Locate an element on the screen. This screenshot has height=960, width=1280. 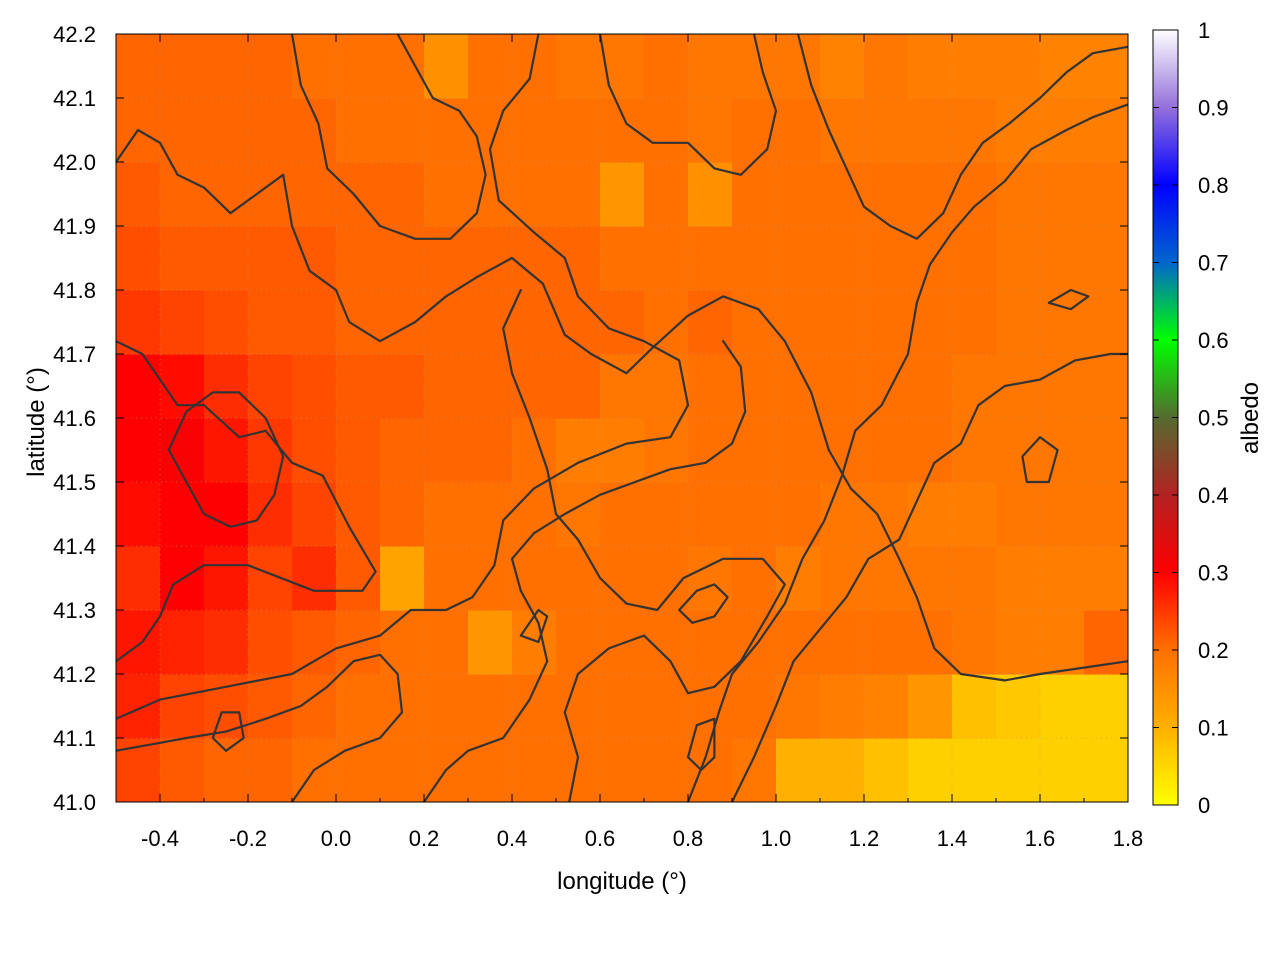
x-tick-label: -0.2 is located at coordinates (248, 838).